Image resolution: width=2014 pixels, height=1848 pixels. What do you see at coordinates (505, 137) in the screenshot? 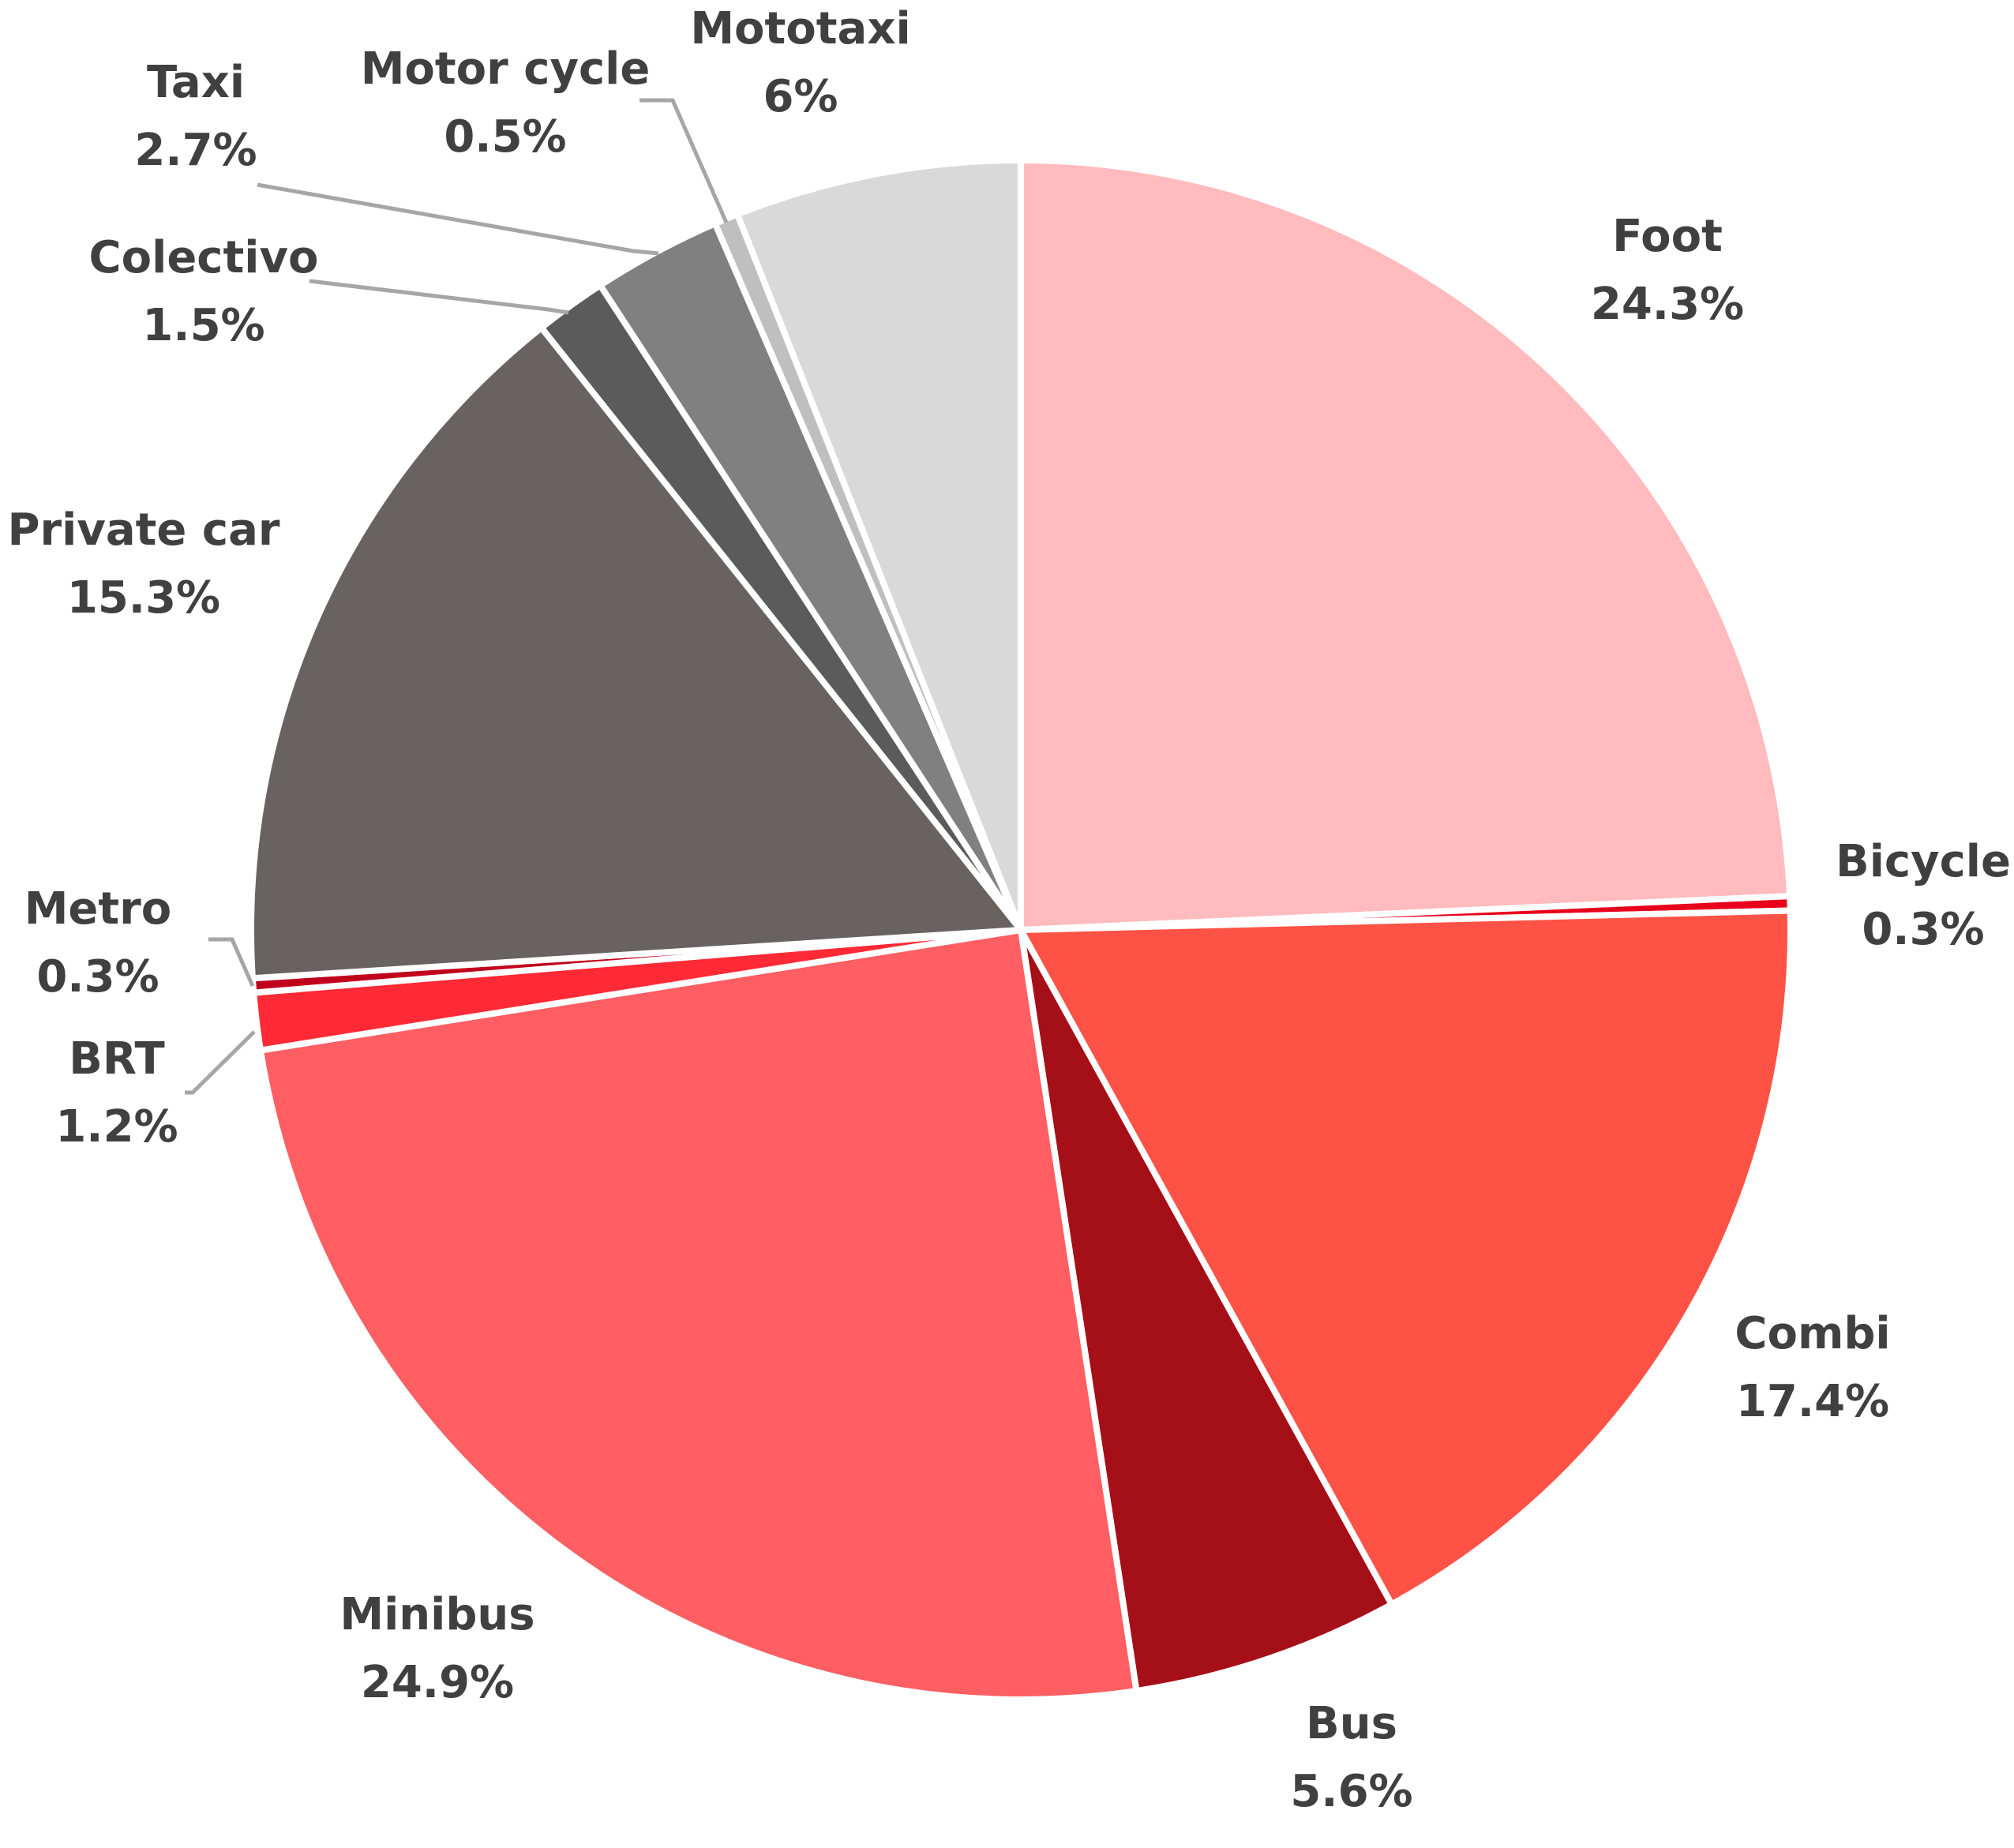
I see `slice-value-motor-cycle: 0.5%` at bounding box center [505, 137].